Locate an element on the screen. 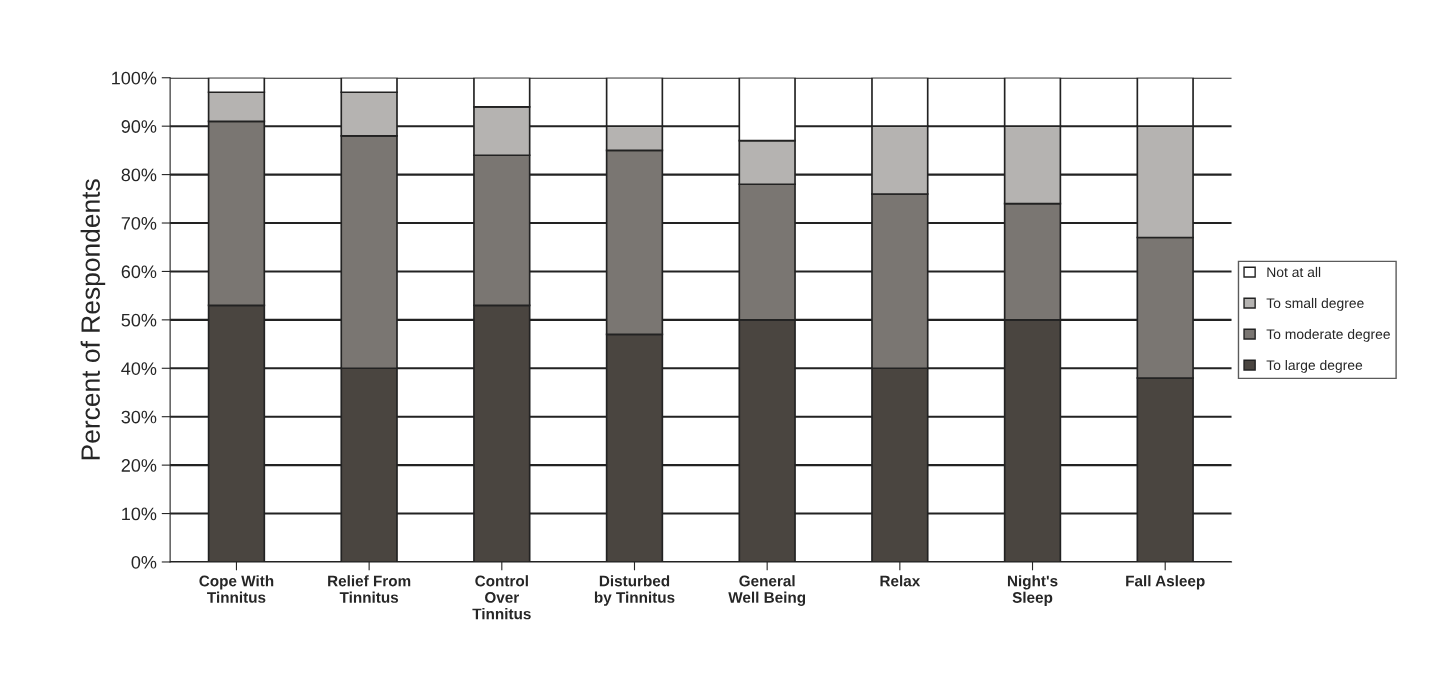 Image resolution: width=1454 pixels, height=682 pixels. y-tick-label: 30% is located at coordinates (139, 417).